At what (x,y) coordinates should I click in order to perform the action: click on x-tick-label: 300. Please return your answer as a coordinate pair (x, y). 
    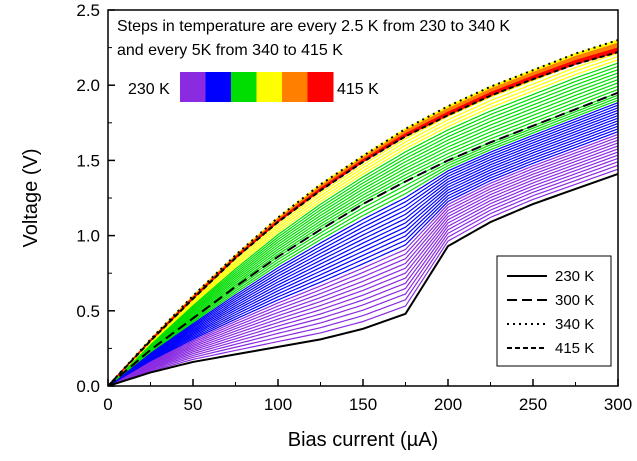
    Looking at the image, I should click on (618, 404).